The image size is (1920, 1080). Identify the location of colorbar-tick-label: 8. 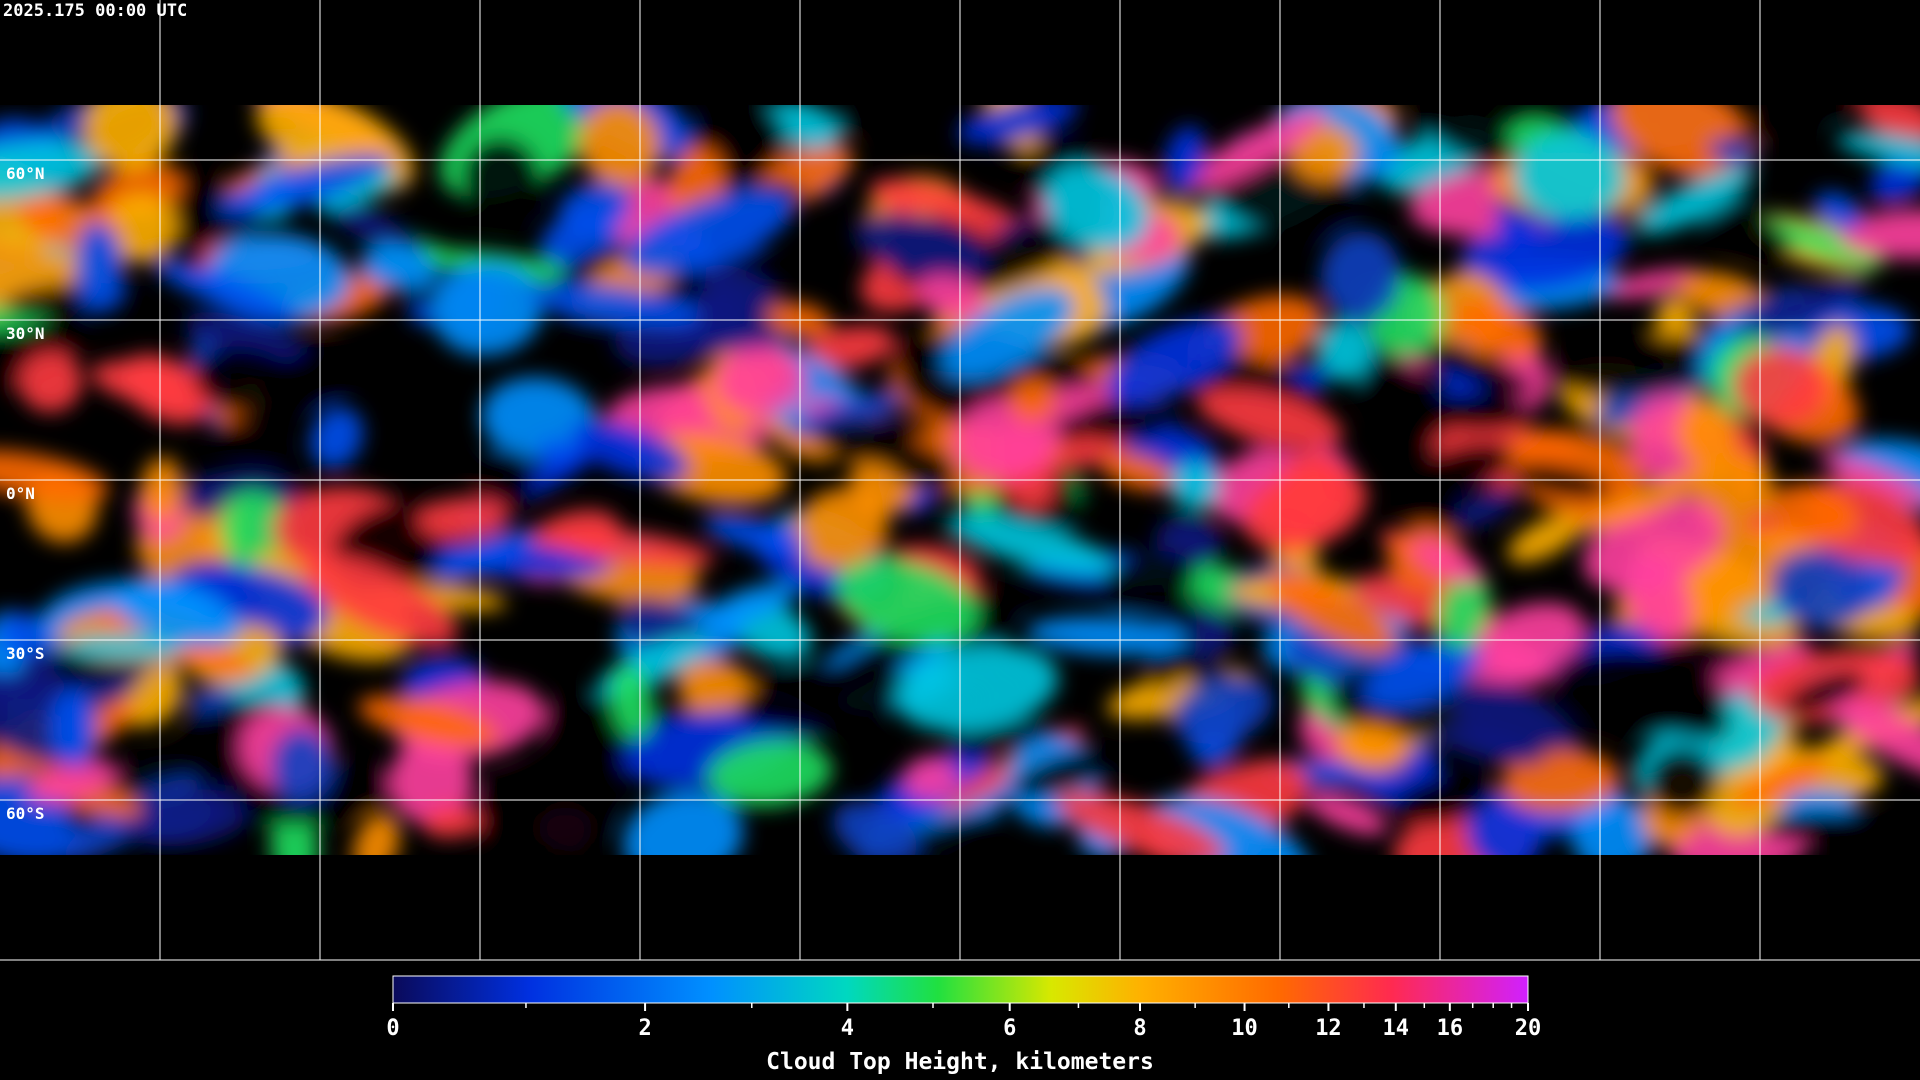
(1139, 1028).